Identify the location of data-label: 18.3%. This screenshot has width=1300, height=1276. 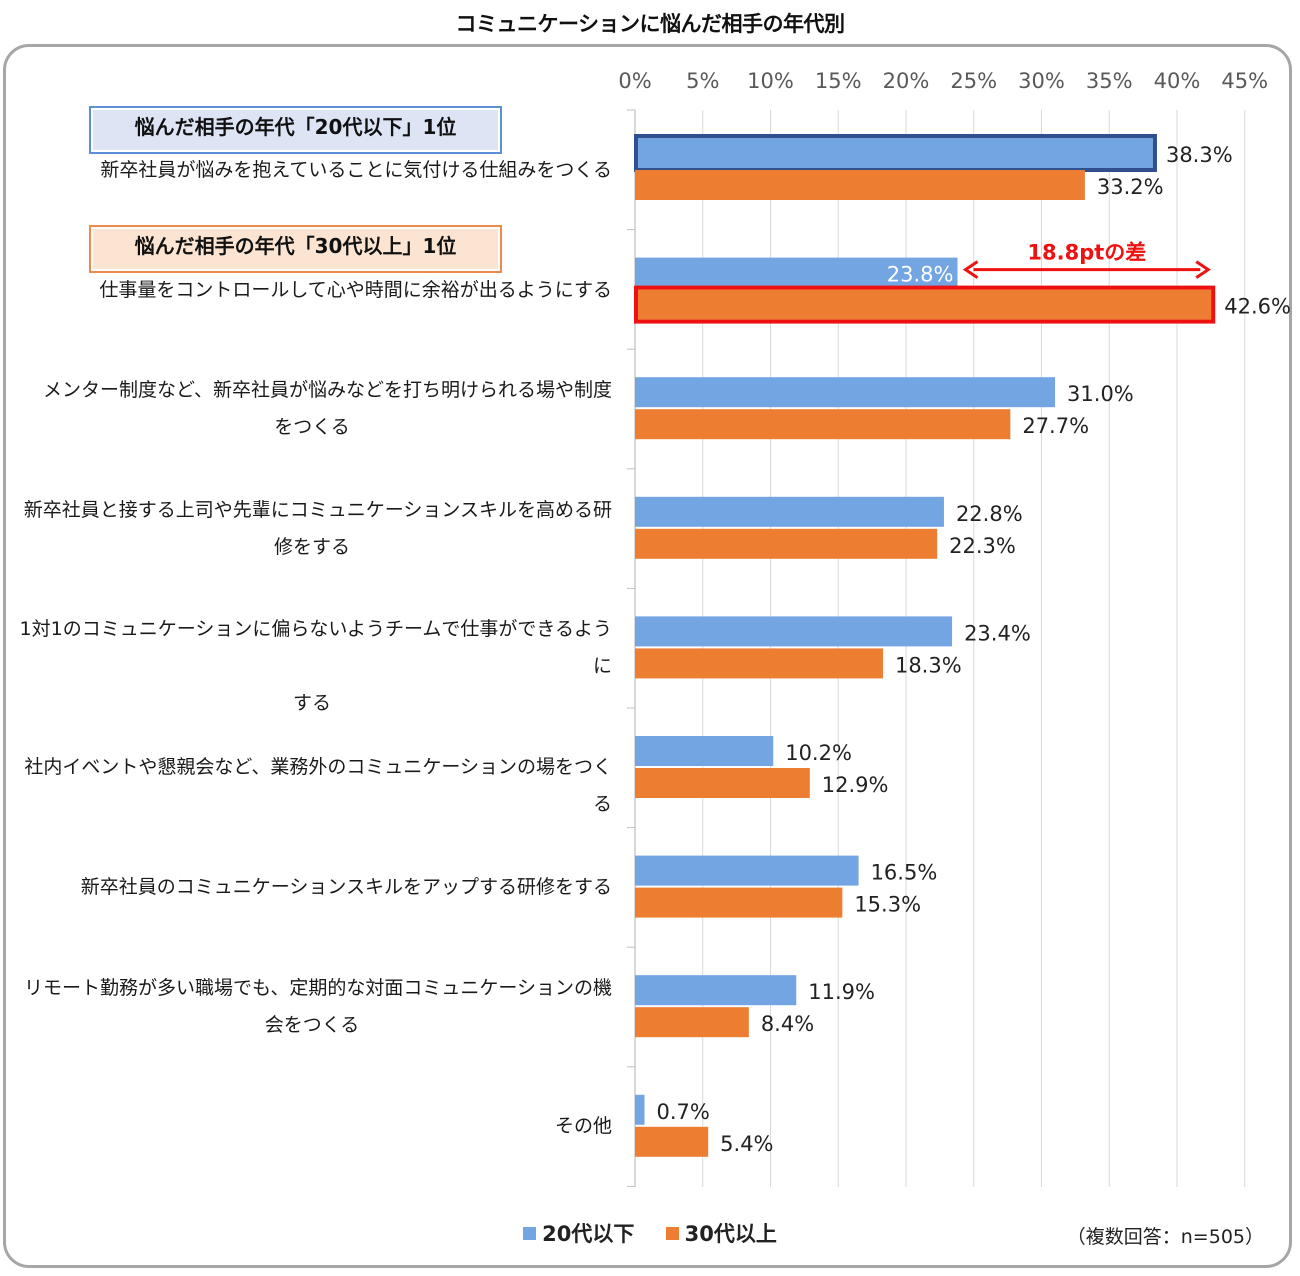
(928, 665).